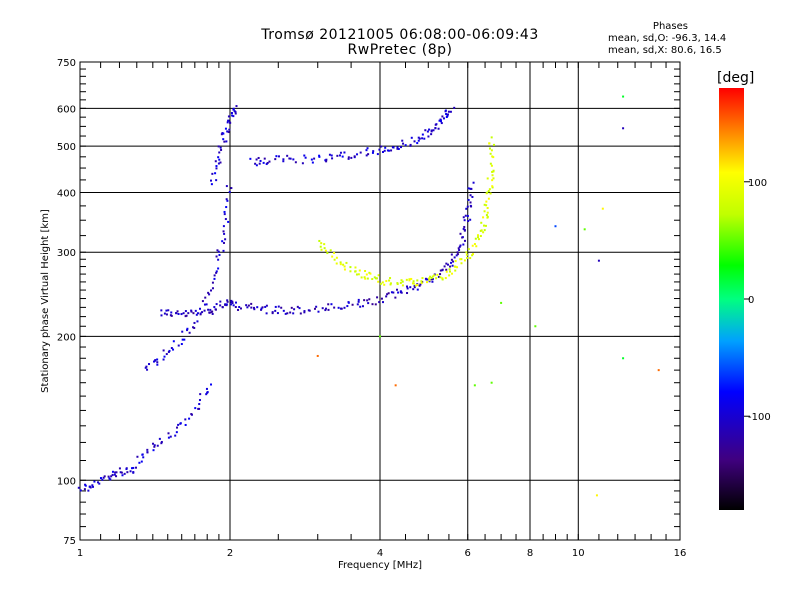 This screenshot has height=600, width=800. Describe the element at coordinates (66, 63) in the screenshot. I see `y-tick-label: 750` at that location.